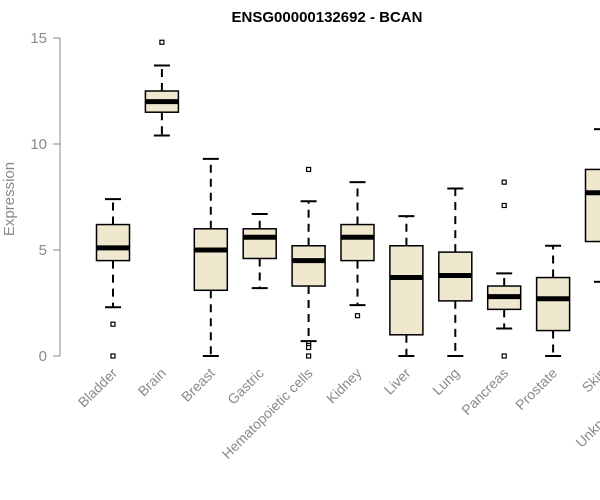  I want to click on box-breast, so click(211, 257).